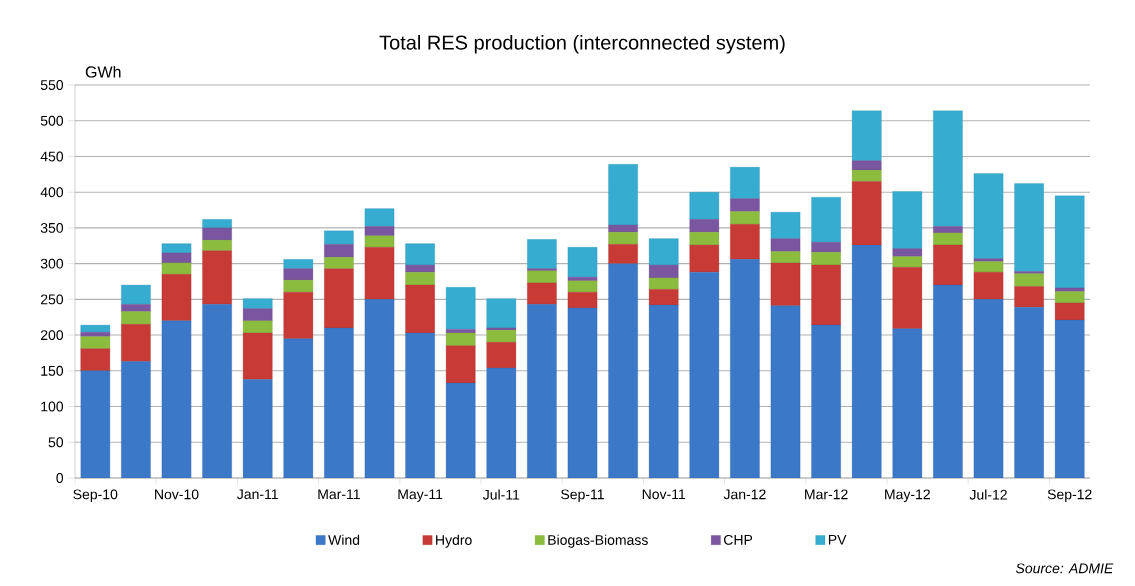 This screenshot has width=1135, height=586. I want to click on x-tick-label: Sep-10, so click(95, 496).